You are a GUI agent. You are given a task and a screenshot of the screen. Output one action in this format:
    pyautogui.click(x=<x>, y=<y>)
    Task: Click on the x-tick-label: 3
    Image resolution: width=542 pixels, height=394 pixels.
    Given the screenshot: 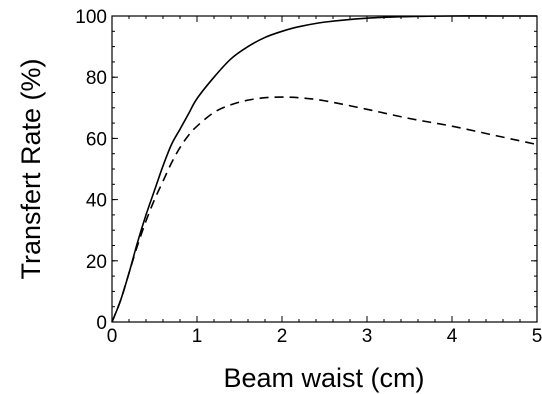 What is the action you would take?
    pyautogui.click(x=367, y=336)
    